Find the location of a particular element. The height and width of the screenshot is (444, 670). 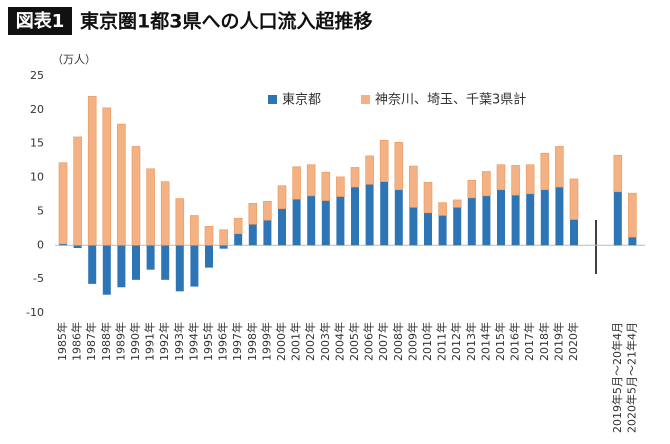

x-tick-label: 2020年 is located at coordinates (573, 341).